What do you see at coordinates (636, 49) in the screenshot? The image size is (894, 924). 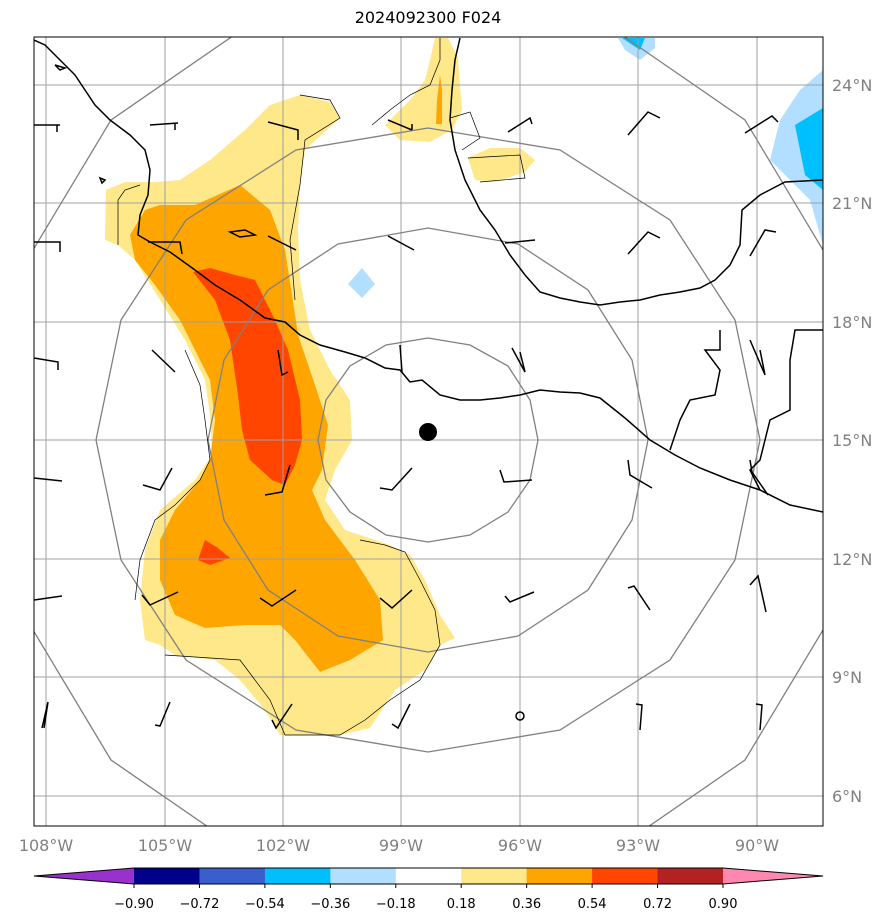 I see `anomaly-fill-neg-top` at bounding box center [636, 49].